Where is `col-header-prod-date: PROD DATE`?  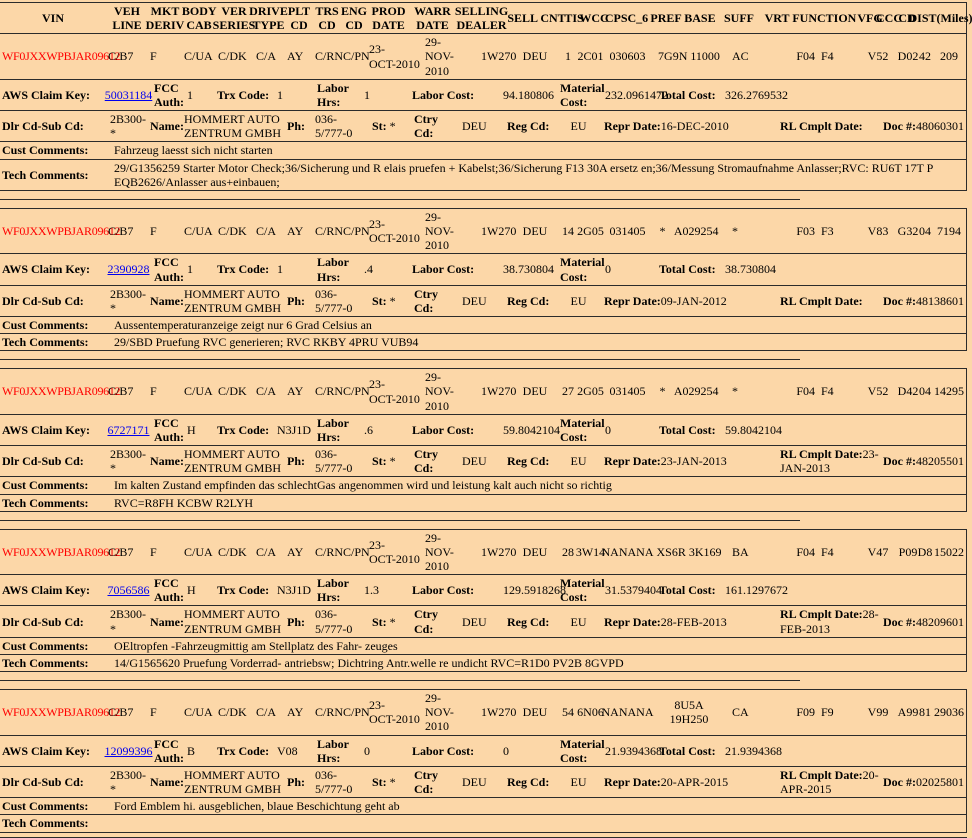
col-header-prod-date: PROD DATE is located at coordinates (388, 18).